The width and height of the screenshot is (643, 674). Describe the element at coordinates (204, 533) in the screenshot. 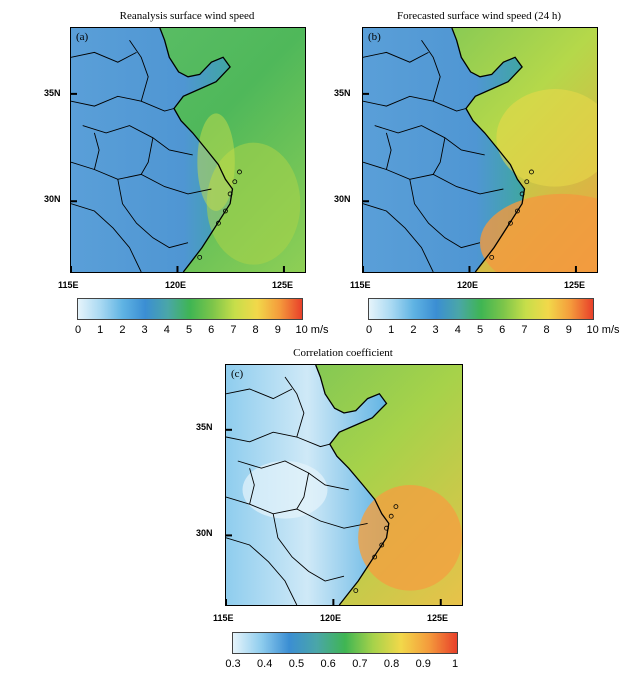

I see `panel-c-lat-label-30n: 30N` at that location.